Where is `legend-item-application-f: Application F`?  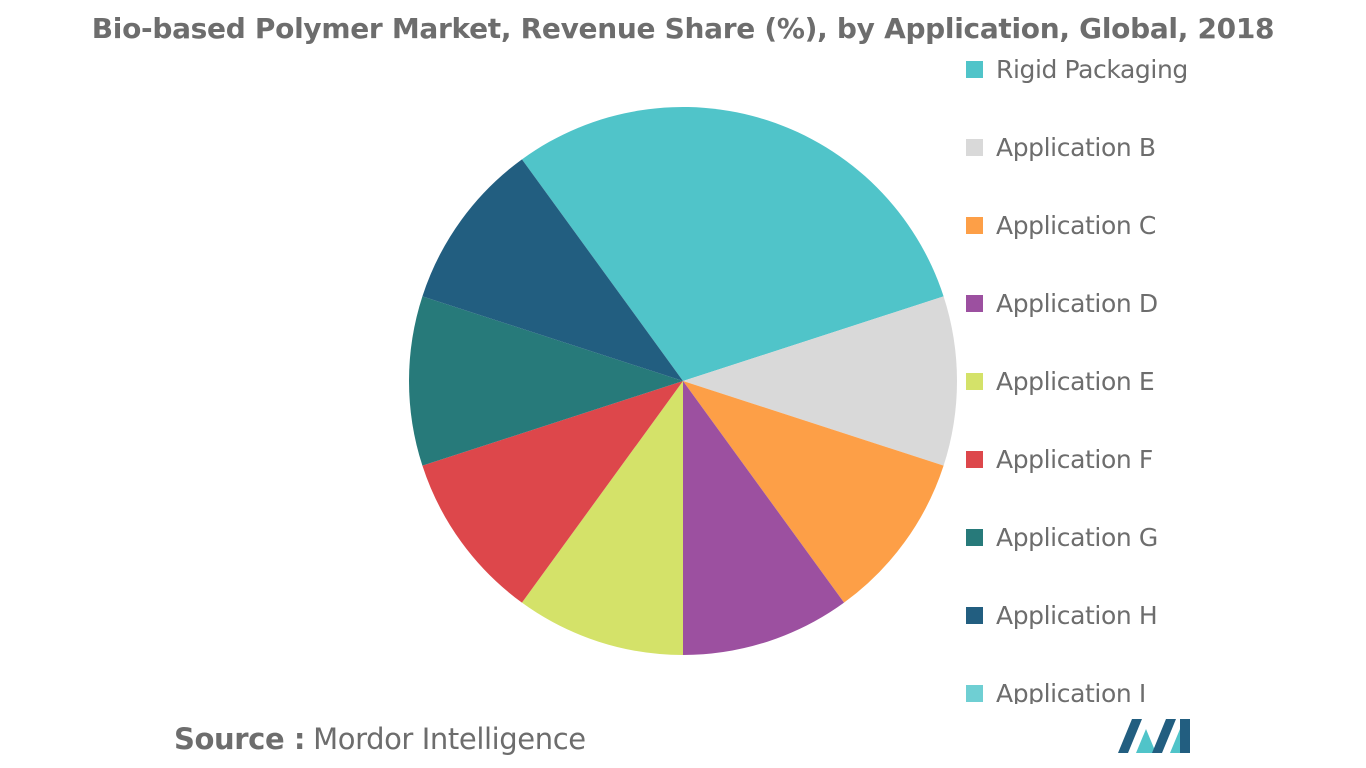 legend-item-application-f: Application F is located at coordinates (1059, 459).